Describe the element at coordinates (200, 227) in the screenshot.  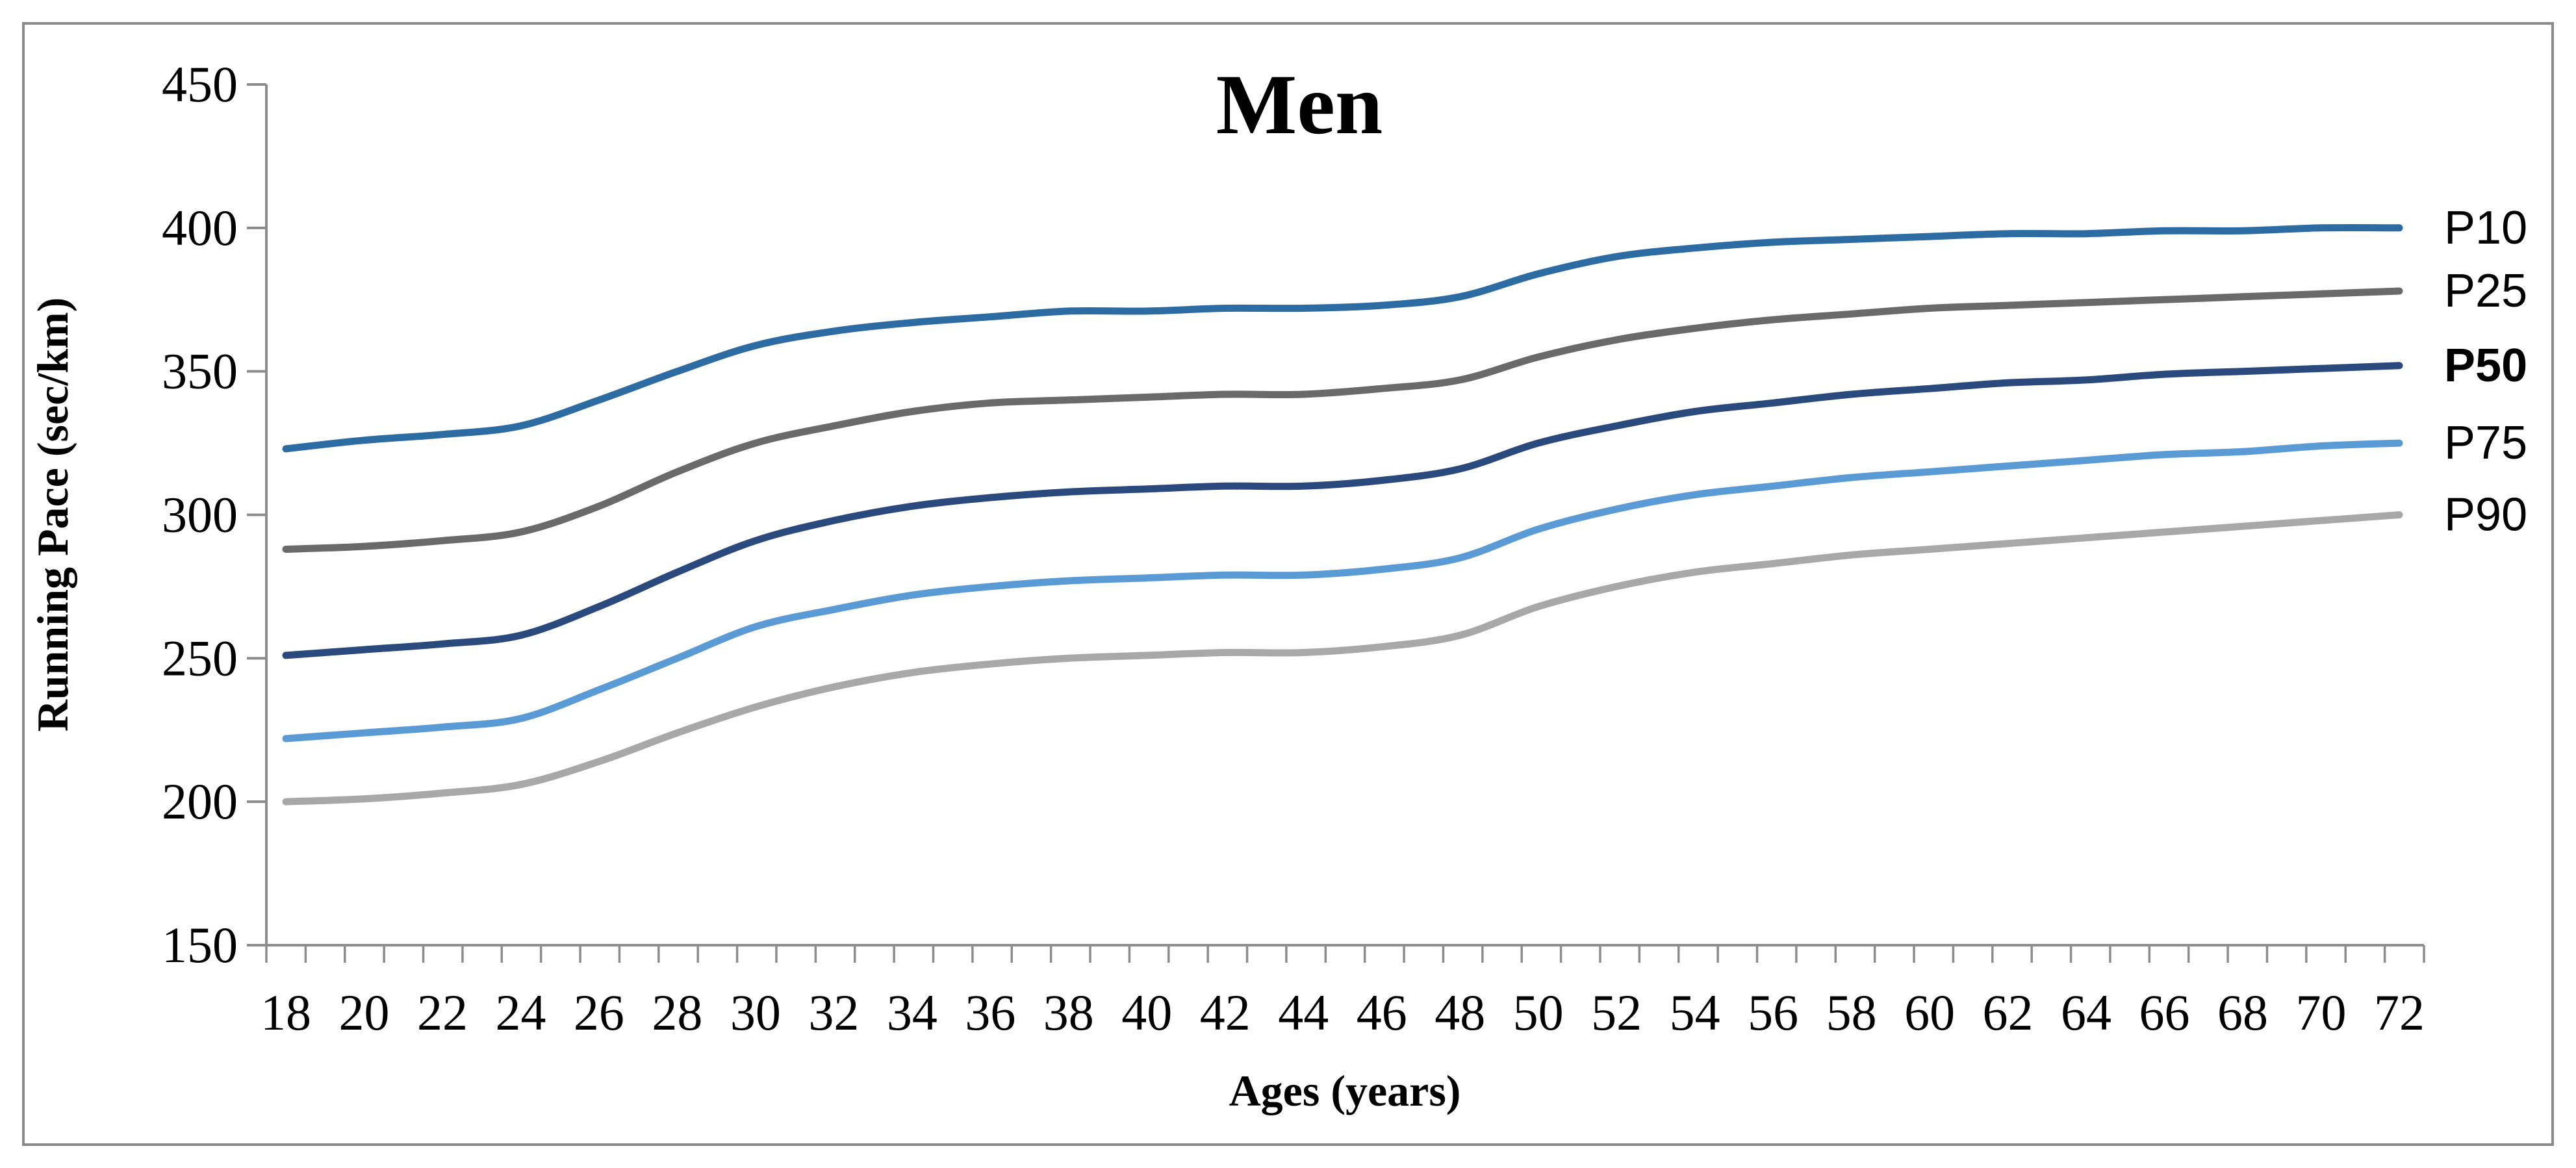
I see `y-tick-label-400: 400` at that location.